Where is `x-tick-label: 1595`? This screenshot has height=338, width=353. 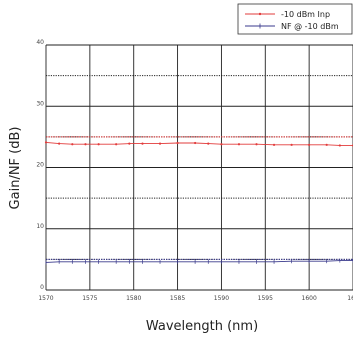 x-tick-label: 1595 is located at coordinates (265, 298).